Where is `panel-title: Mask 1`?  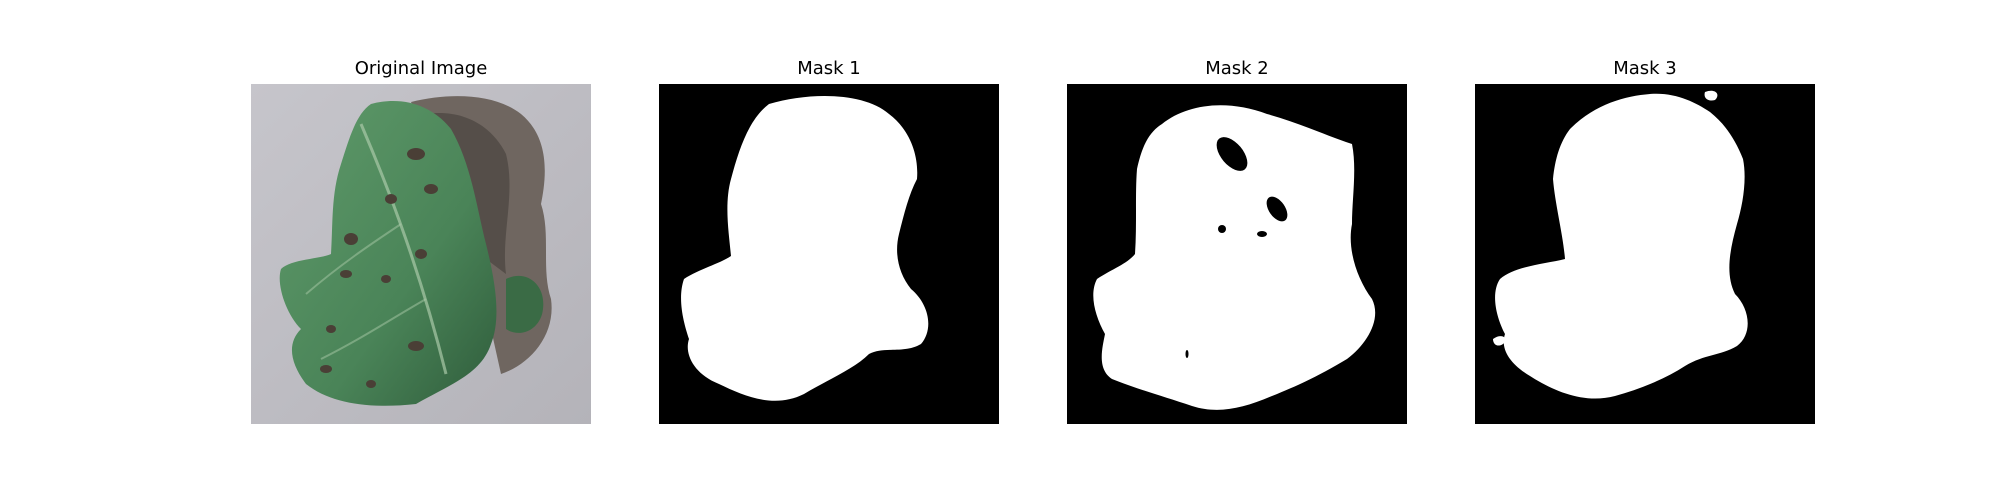
panel-title: Mask 1 is located at coordinates (829, 68).